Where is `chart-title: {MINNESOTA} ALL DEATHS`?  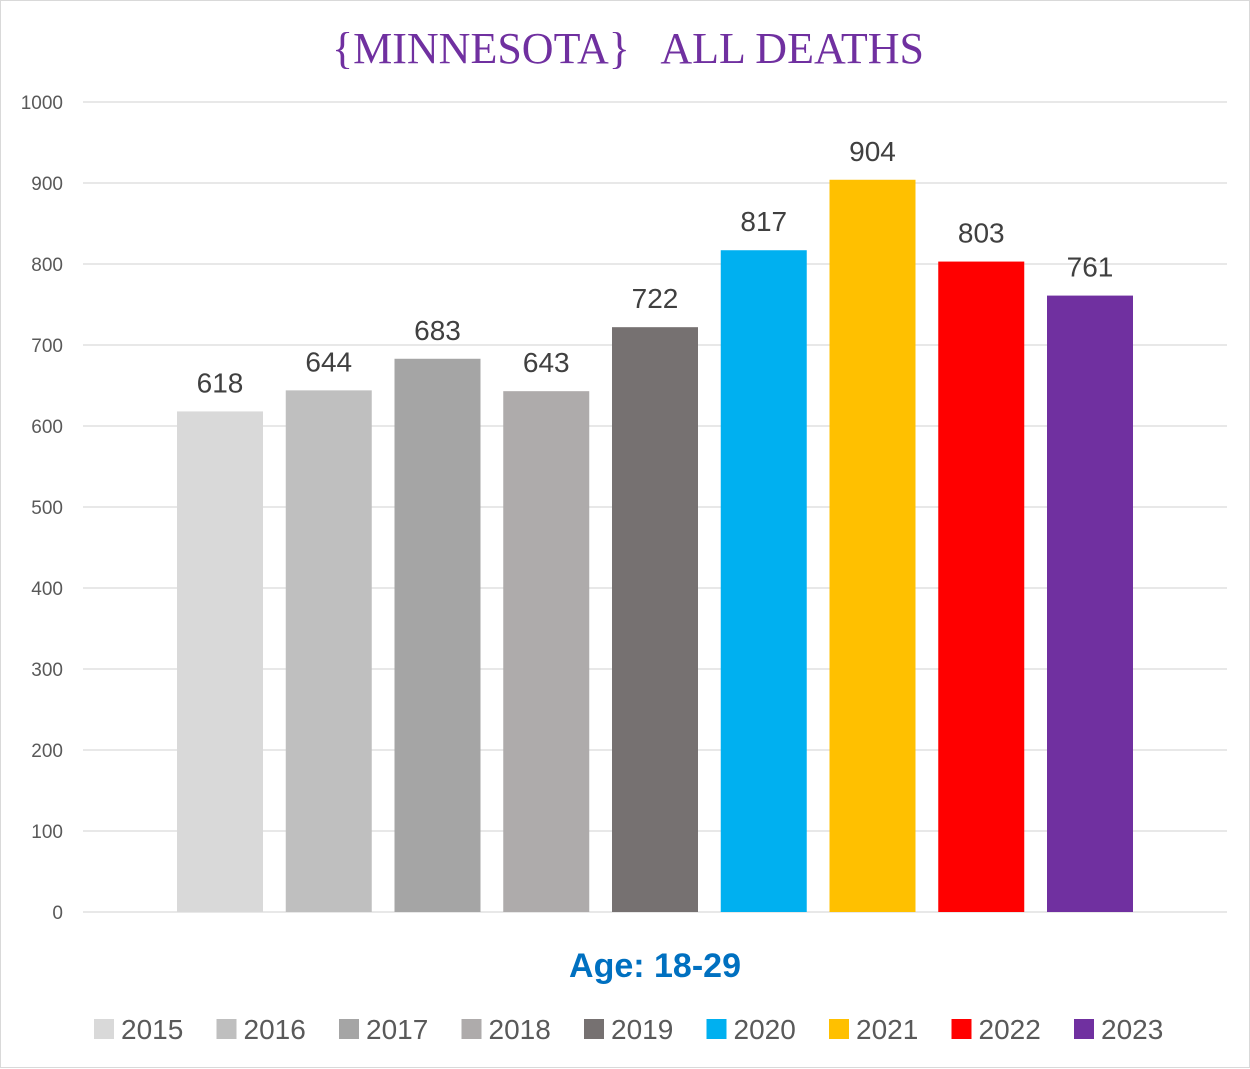 chart-title: {MINNESOTA} ALL DEATHS is located at coordinates (628, 48).